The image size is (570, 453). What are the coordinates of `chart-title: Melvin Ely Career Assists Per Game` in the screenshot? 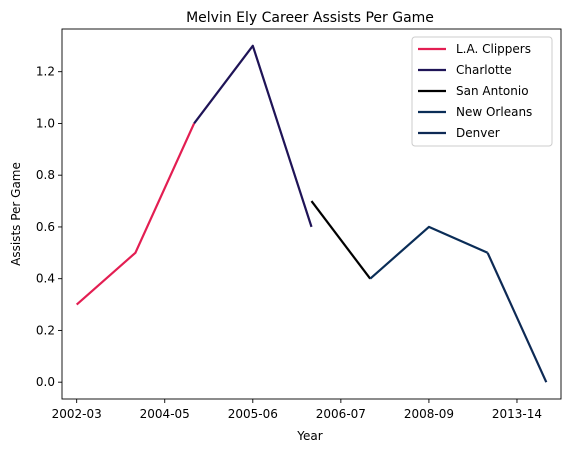 It's located at (310, 18).